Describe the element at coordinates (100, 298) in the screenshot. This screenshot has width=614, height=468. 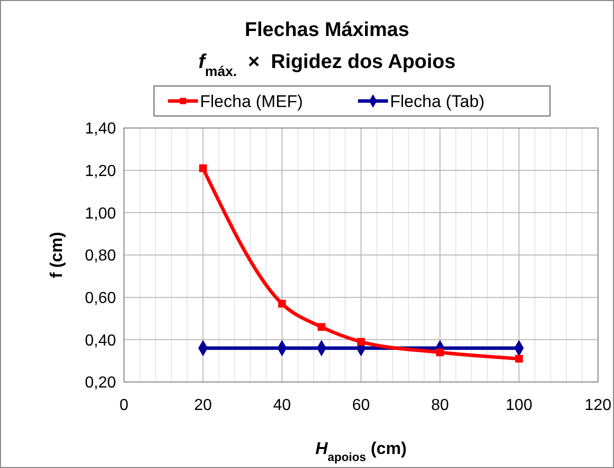
I see `y-tick-label: 0,60` at that location.